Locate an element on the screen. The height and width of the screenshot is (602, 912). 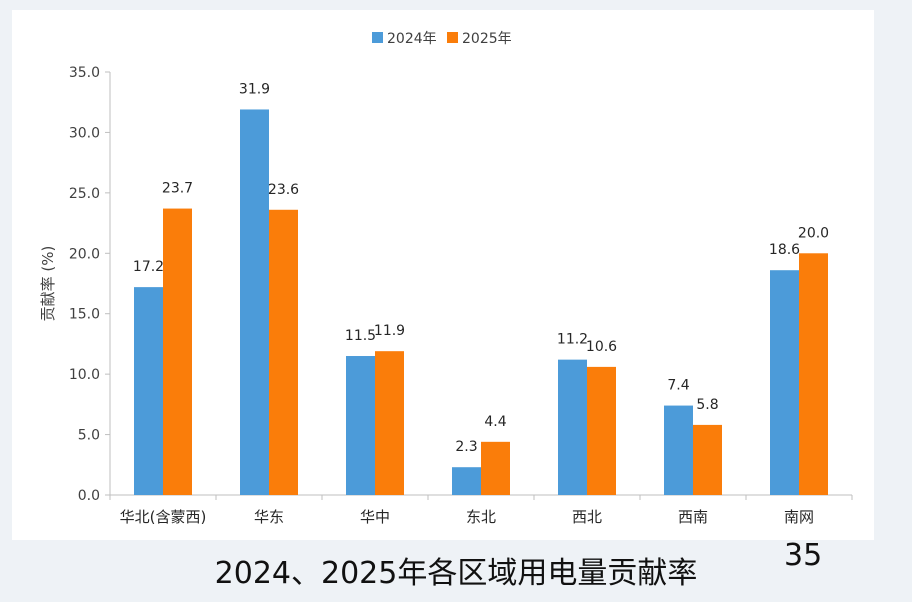
y-tick-label: 10.0 is located at coordinates (84, 375).